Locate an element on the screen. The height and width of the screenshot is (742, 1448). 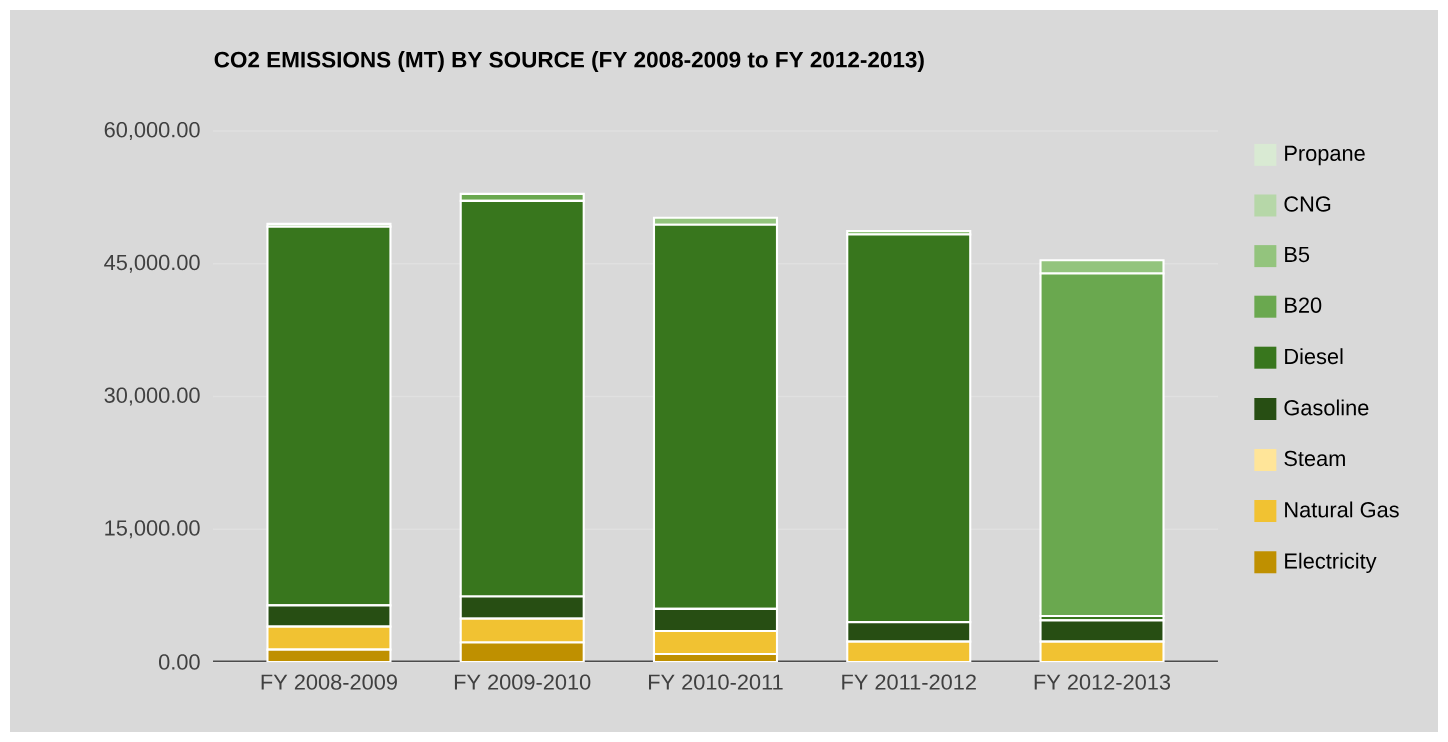
legend-label: Propane is located at coordinates (1325, 155).